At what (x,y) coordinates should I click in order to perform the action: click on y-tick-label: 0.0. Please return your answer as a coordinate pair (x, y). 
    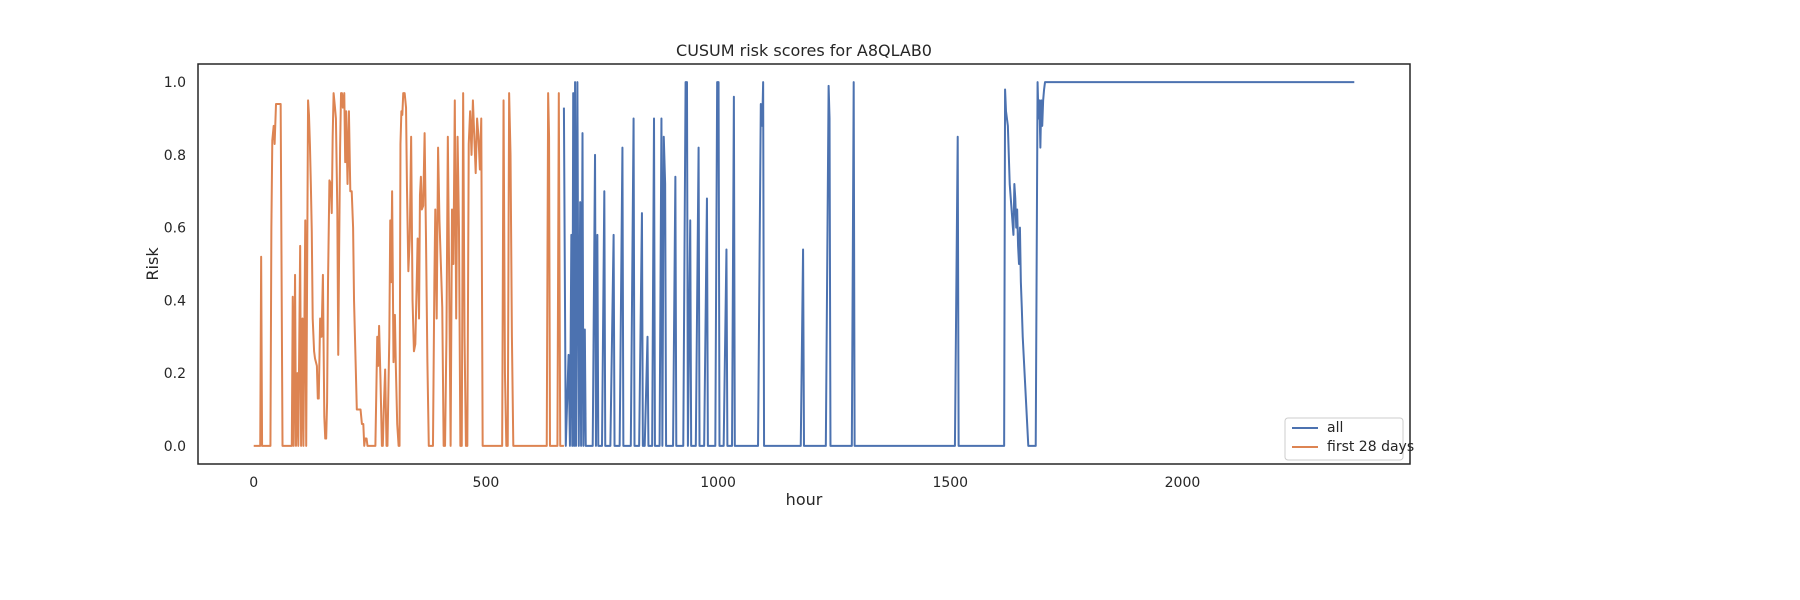
    Looking at the image, I should click on (175, 447).